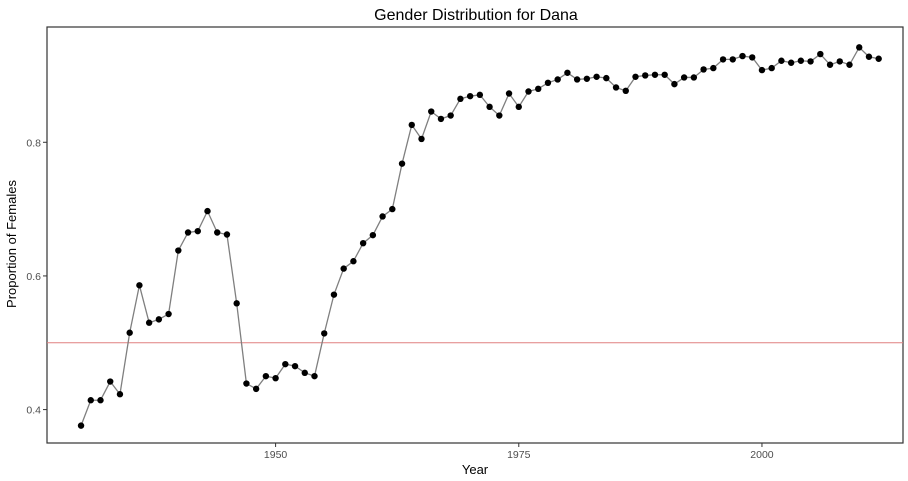 This screenshot has width=908, height=481. Describe the element at coordinates (11, 244) in the screenshot. I see `y-axis-title: Proportion of Females` at that location.